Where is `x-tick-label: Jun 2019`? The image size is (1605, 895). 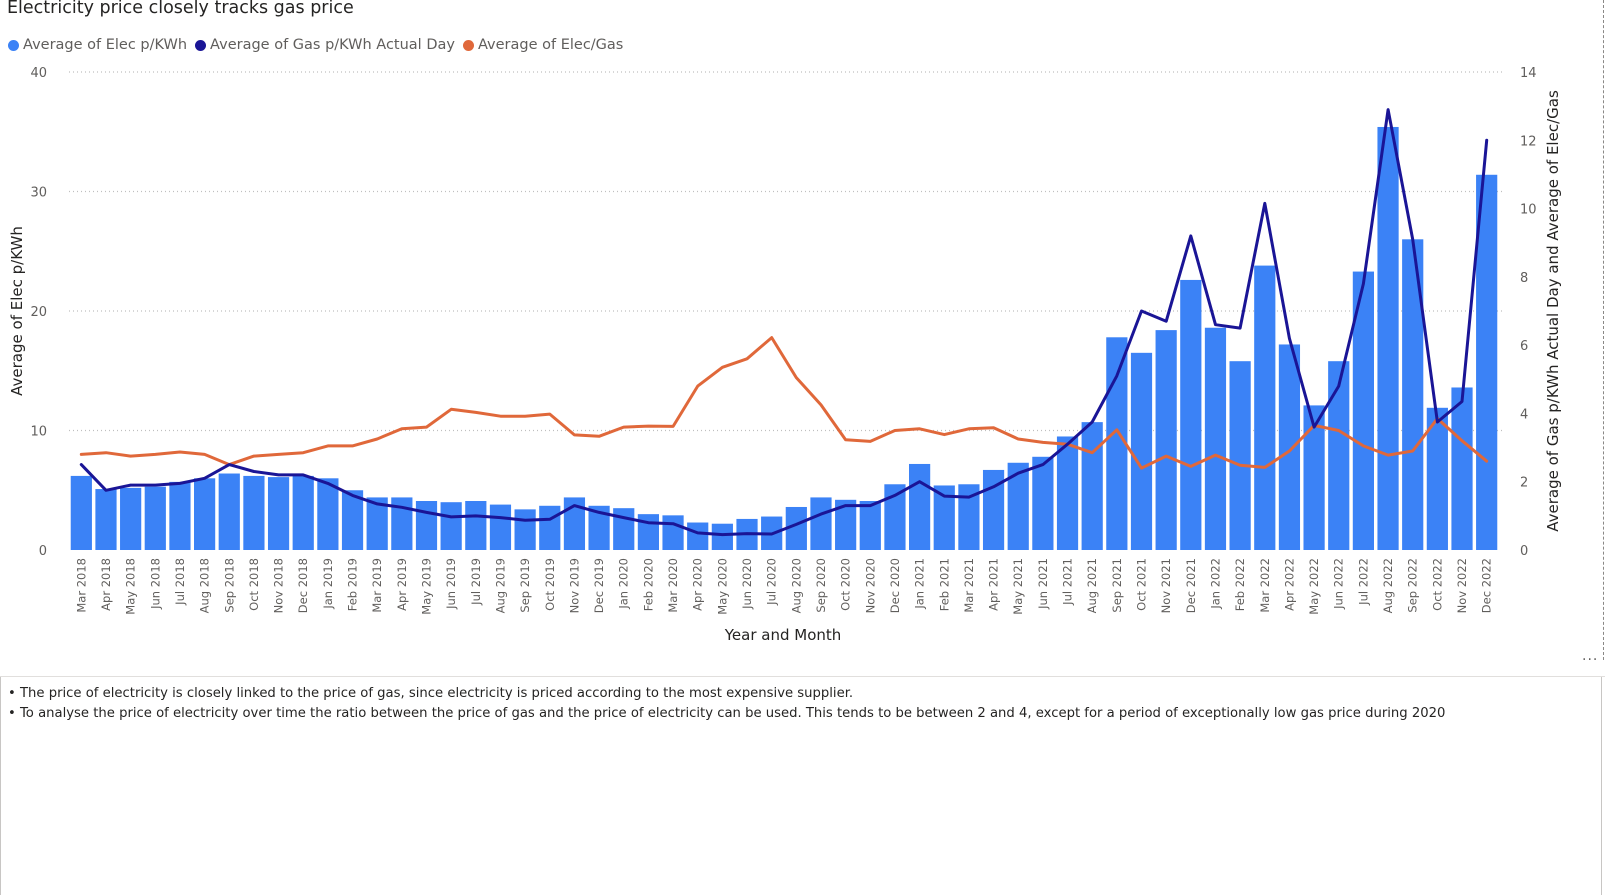
x-tick-label: Jun 2019 is located at coordinates (451, 584).